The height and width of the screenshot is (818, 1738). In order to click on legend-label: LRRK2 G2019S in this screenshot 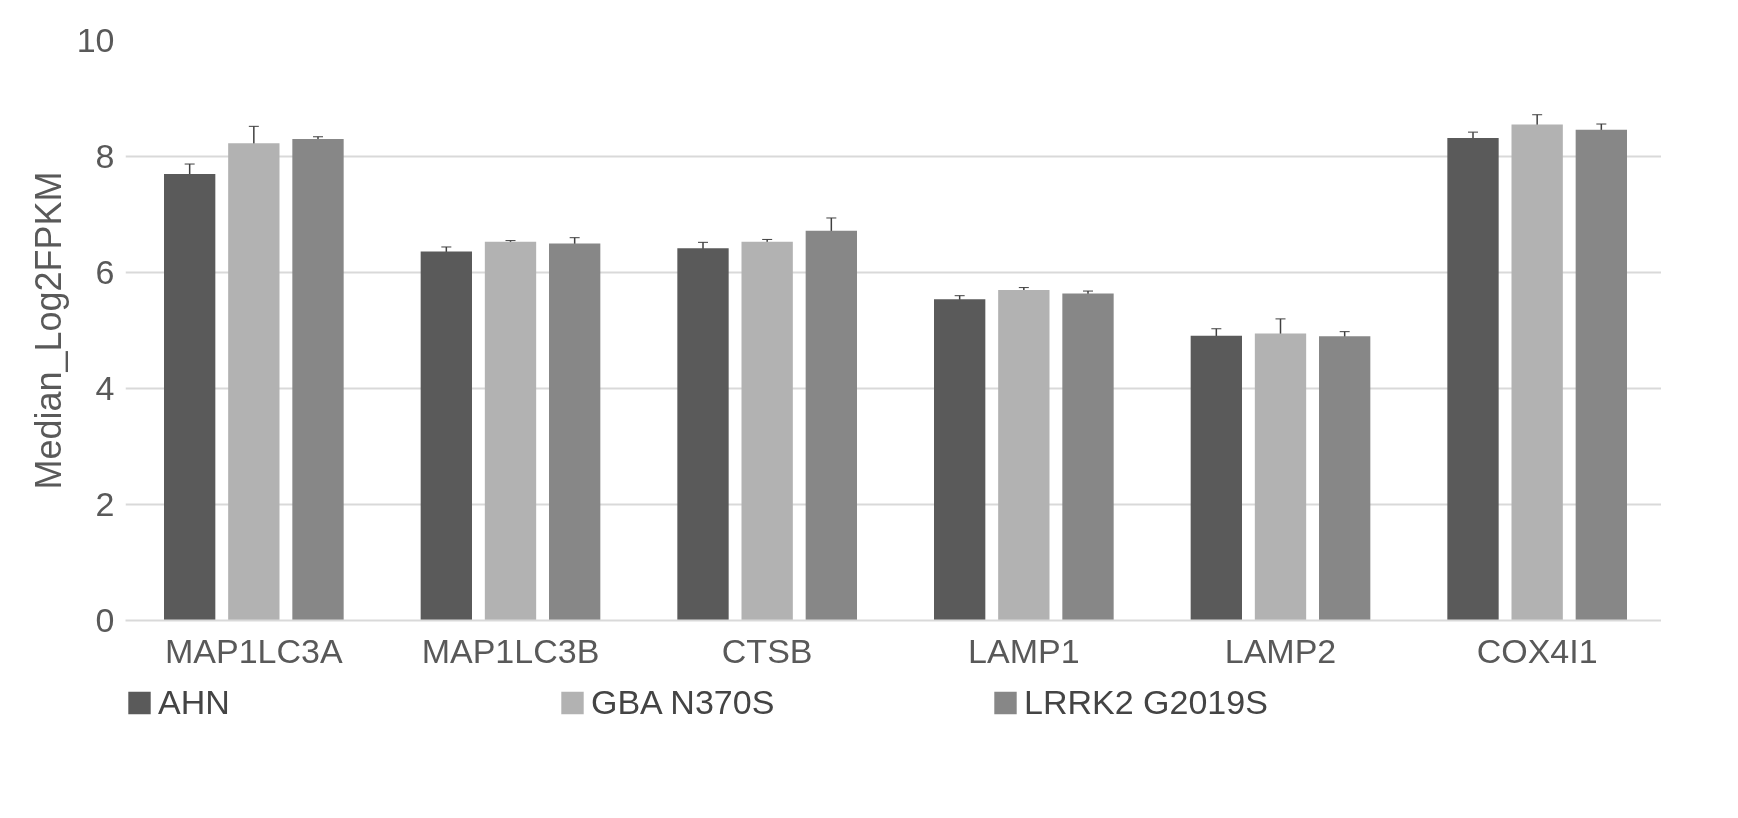, I will do `click(1146, 702)`.